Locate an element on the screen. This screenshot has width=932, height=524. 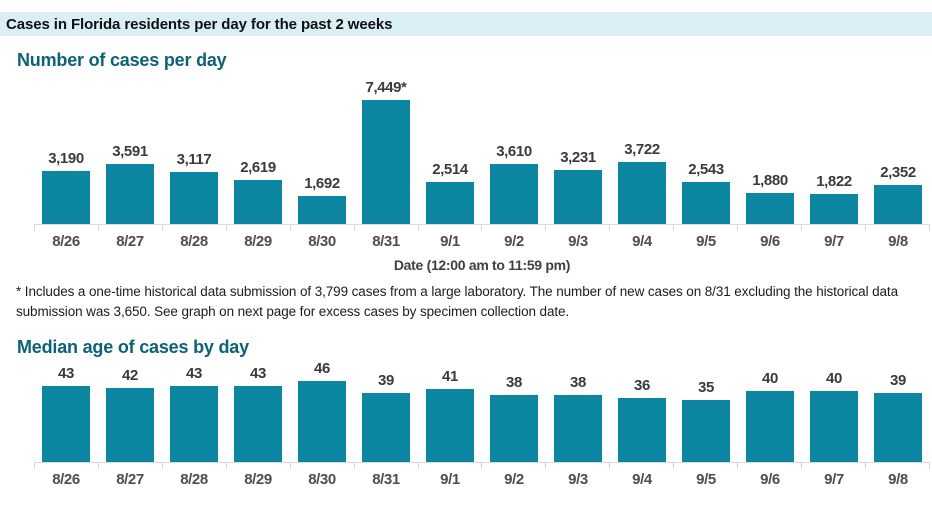
bar-column: 40 is located at coordinates (770, 416).